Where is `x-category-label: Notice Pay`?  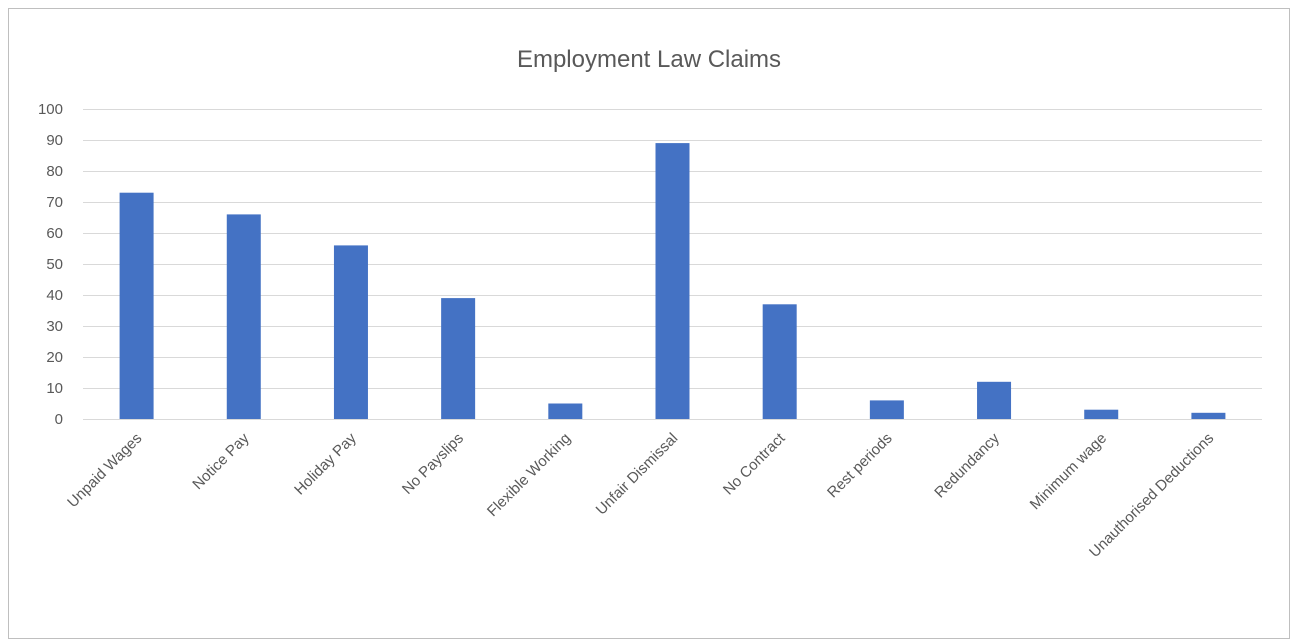 x-category-label: Notice Pay is located at coordinates (221, 461).